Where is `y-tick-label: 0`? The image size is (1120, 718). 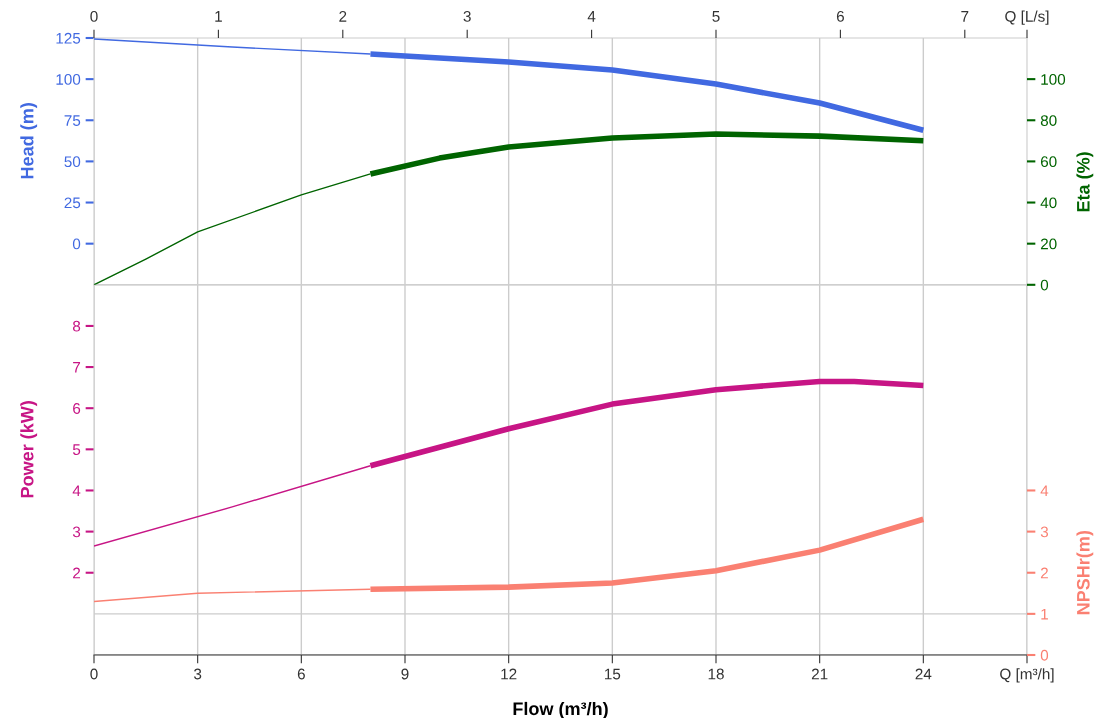
y-tick-label: 0 is located at coordinates (76, 244).